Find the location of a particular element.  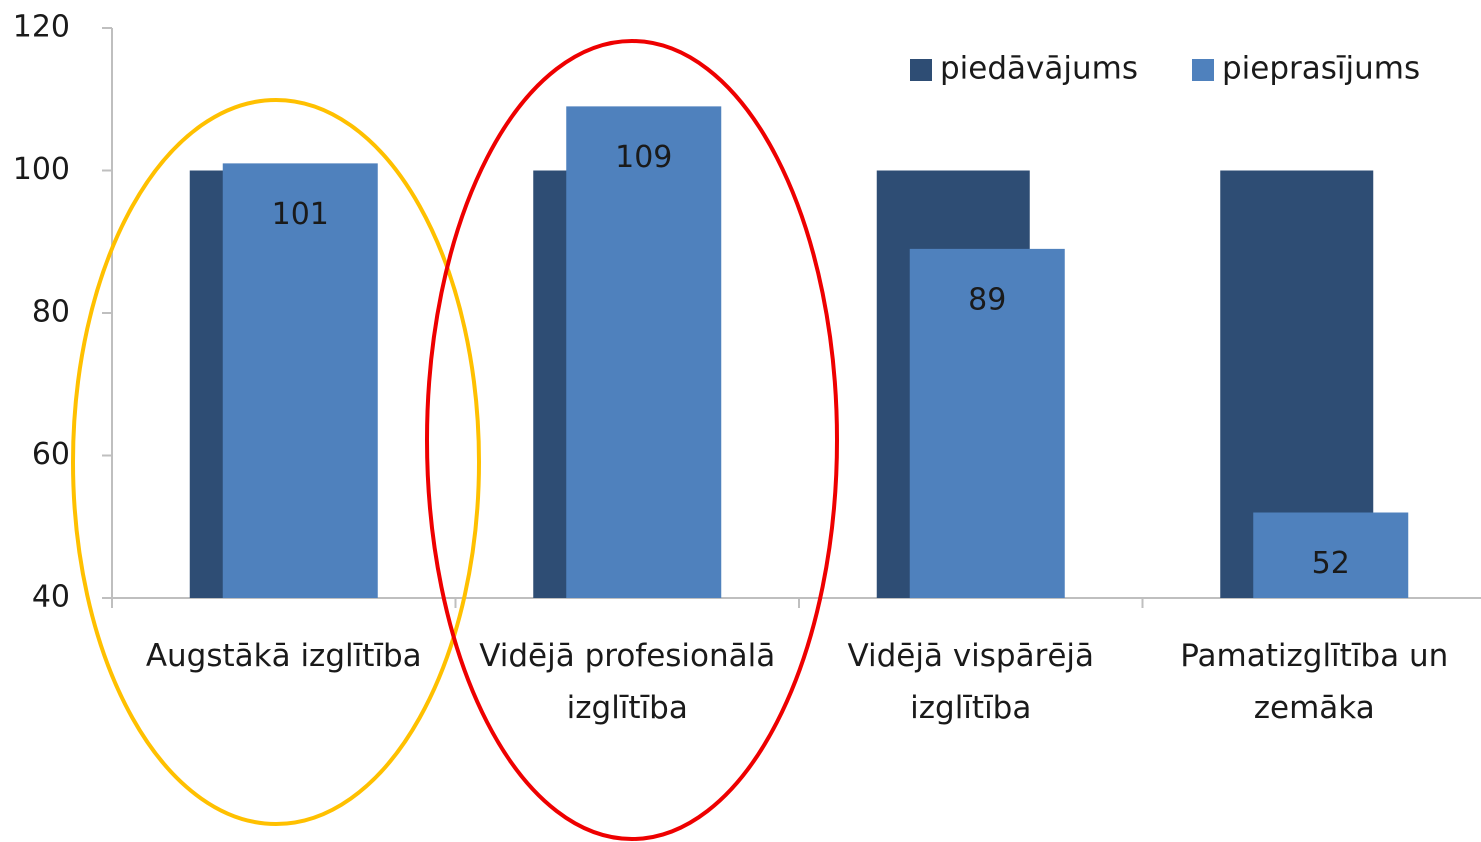

x-tick-label: Augstākā izglītība is located at coordinates (283, 656).